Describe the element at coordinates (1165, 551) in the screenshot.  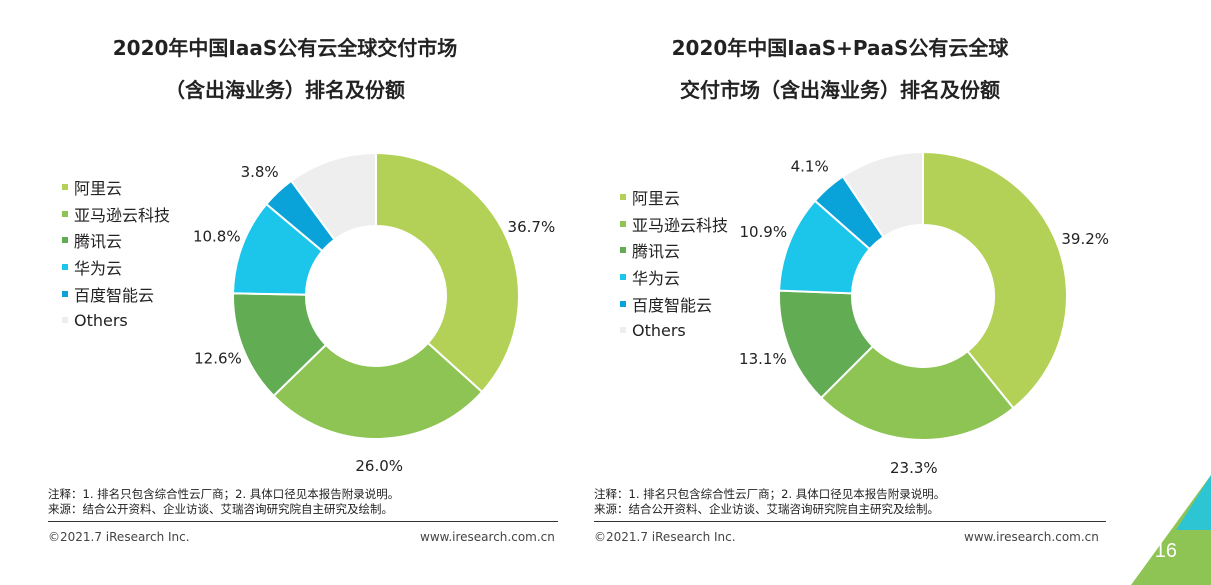
I see `page-number: 16` at that location.